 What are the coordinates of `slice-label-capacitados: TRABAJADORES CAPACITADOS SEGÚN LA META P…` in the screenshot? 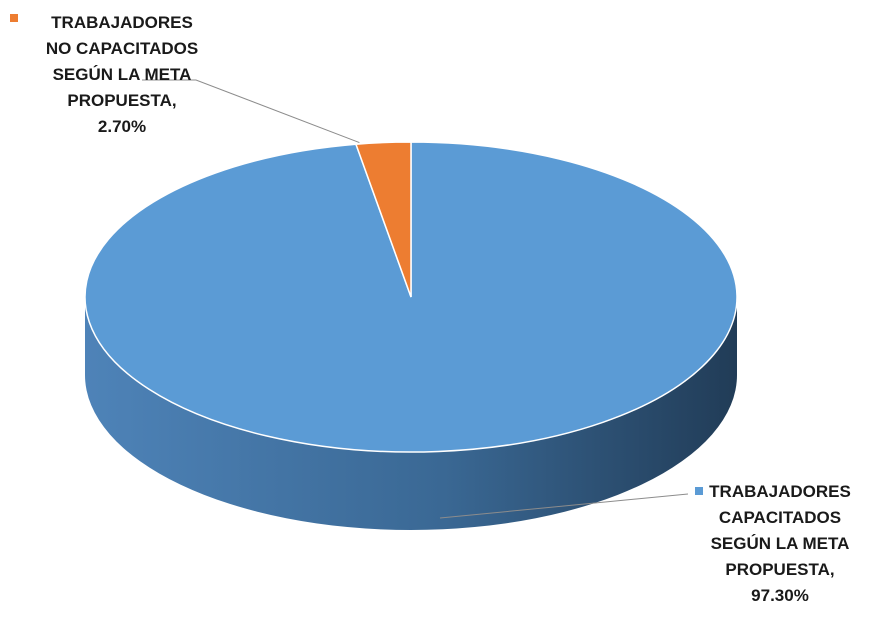 It's located at (780, 544).